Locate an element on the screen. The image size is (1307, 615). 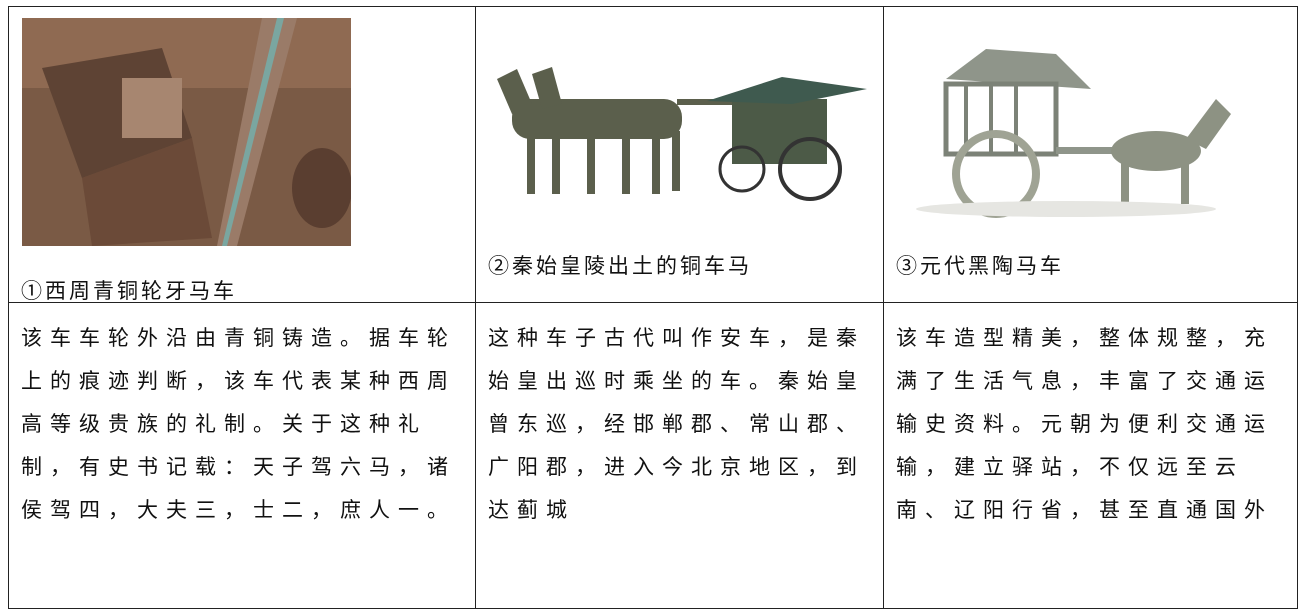
photo-bronze-carriage is located at coordinates (682, 134).